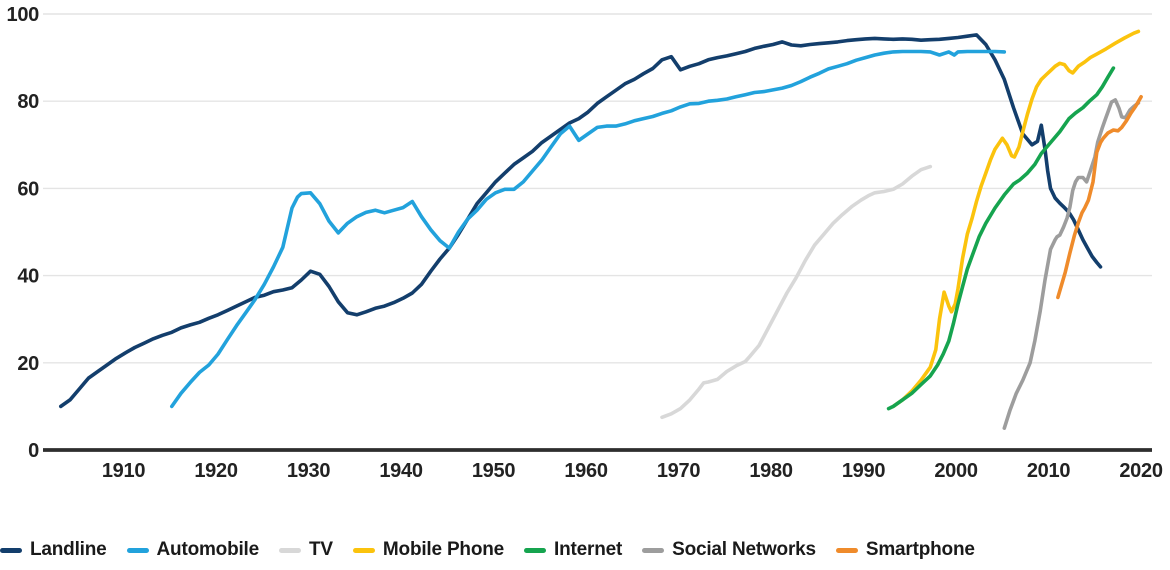  What do you see at coordinates (846, 550) in the screenshot?
I see `legend-swatch-smartphone` at bounding box center [846, 550].